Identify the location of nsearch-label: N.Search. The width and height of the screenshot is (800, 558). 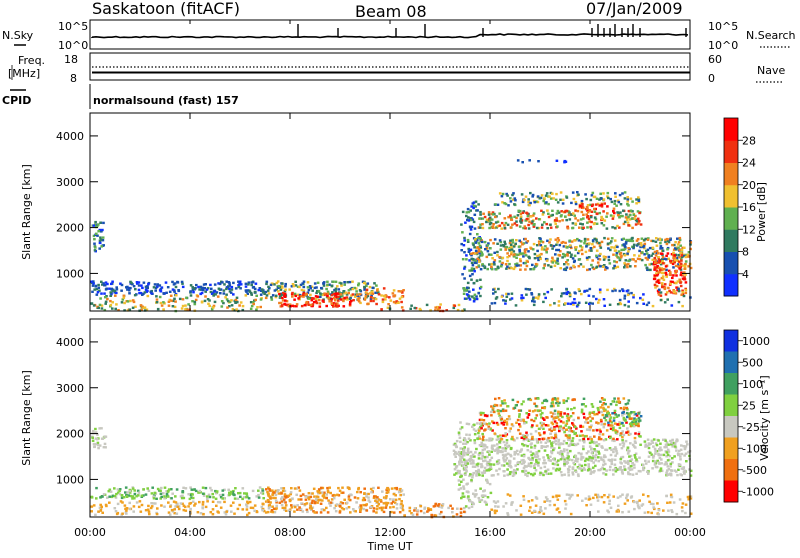
(771, 35).